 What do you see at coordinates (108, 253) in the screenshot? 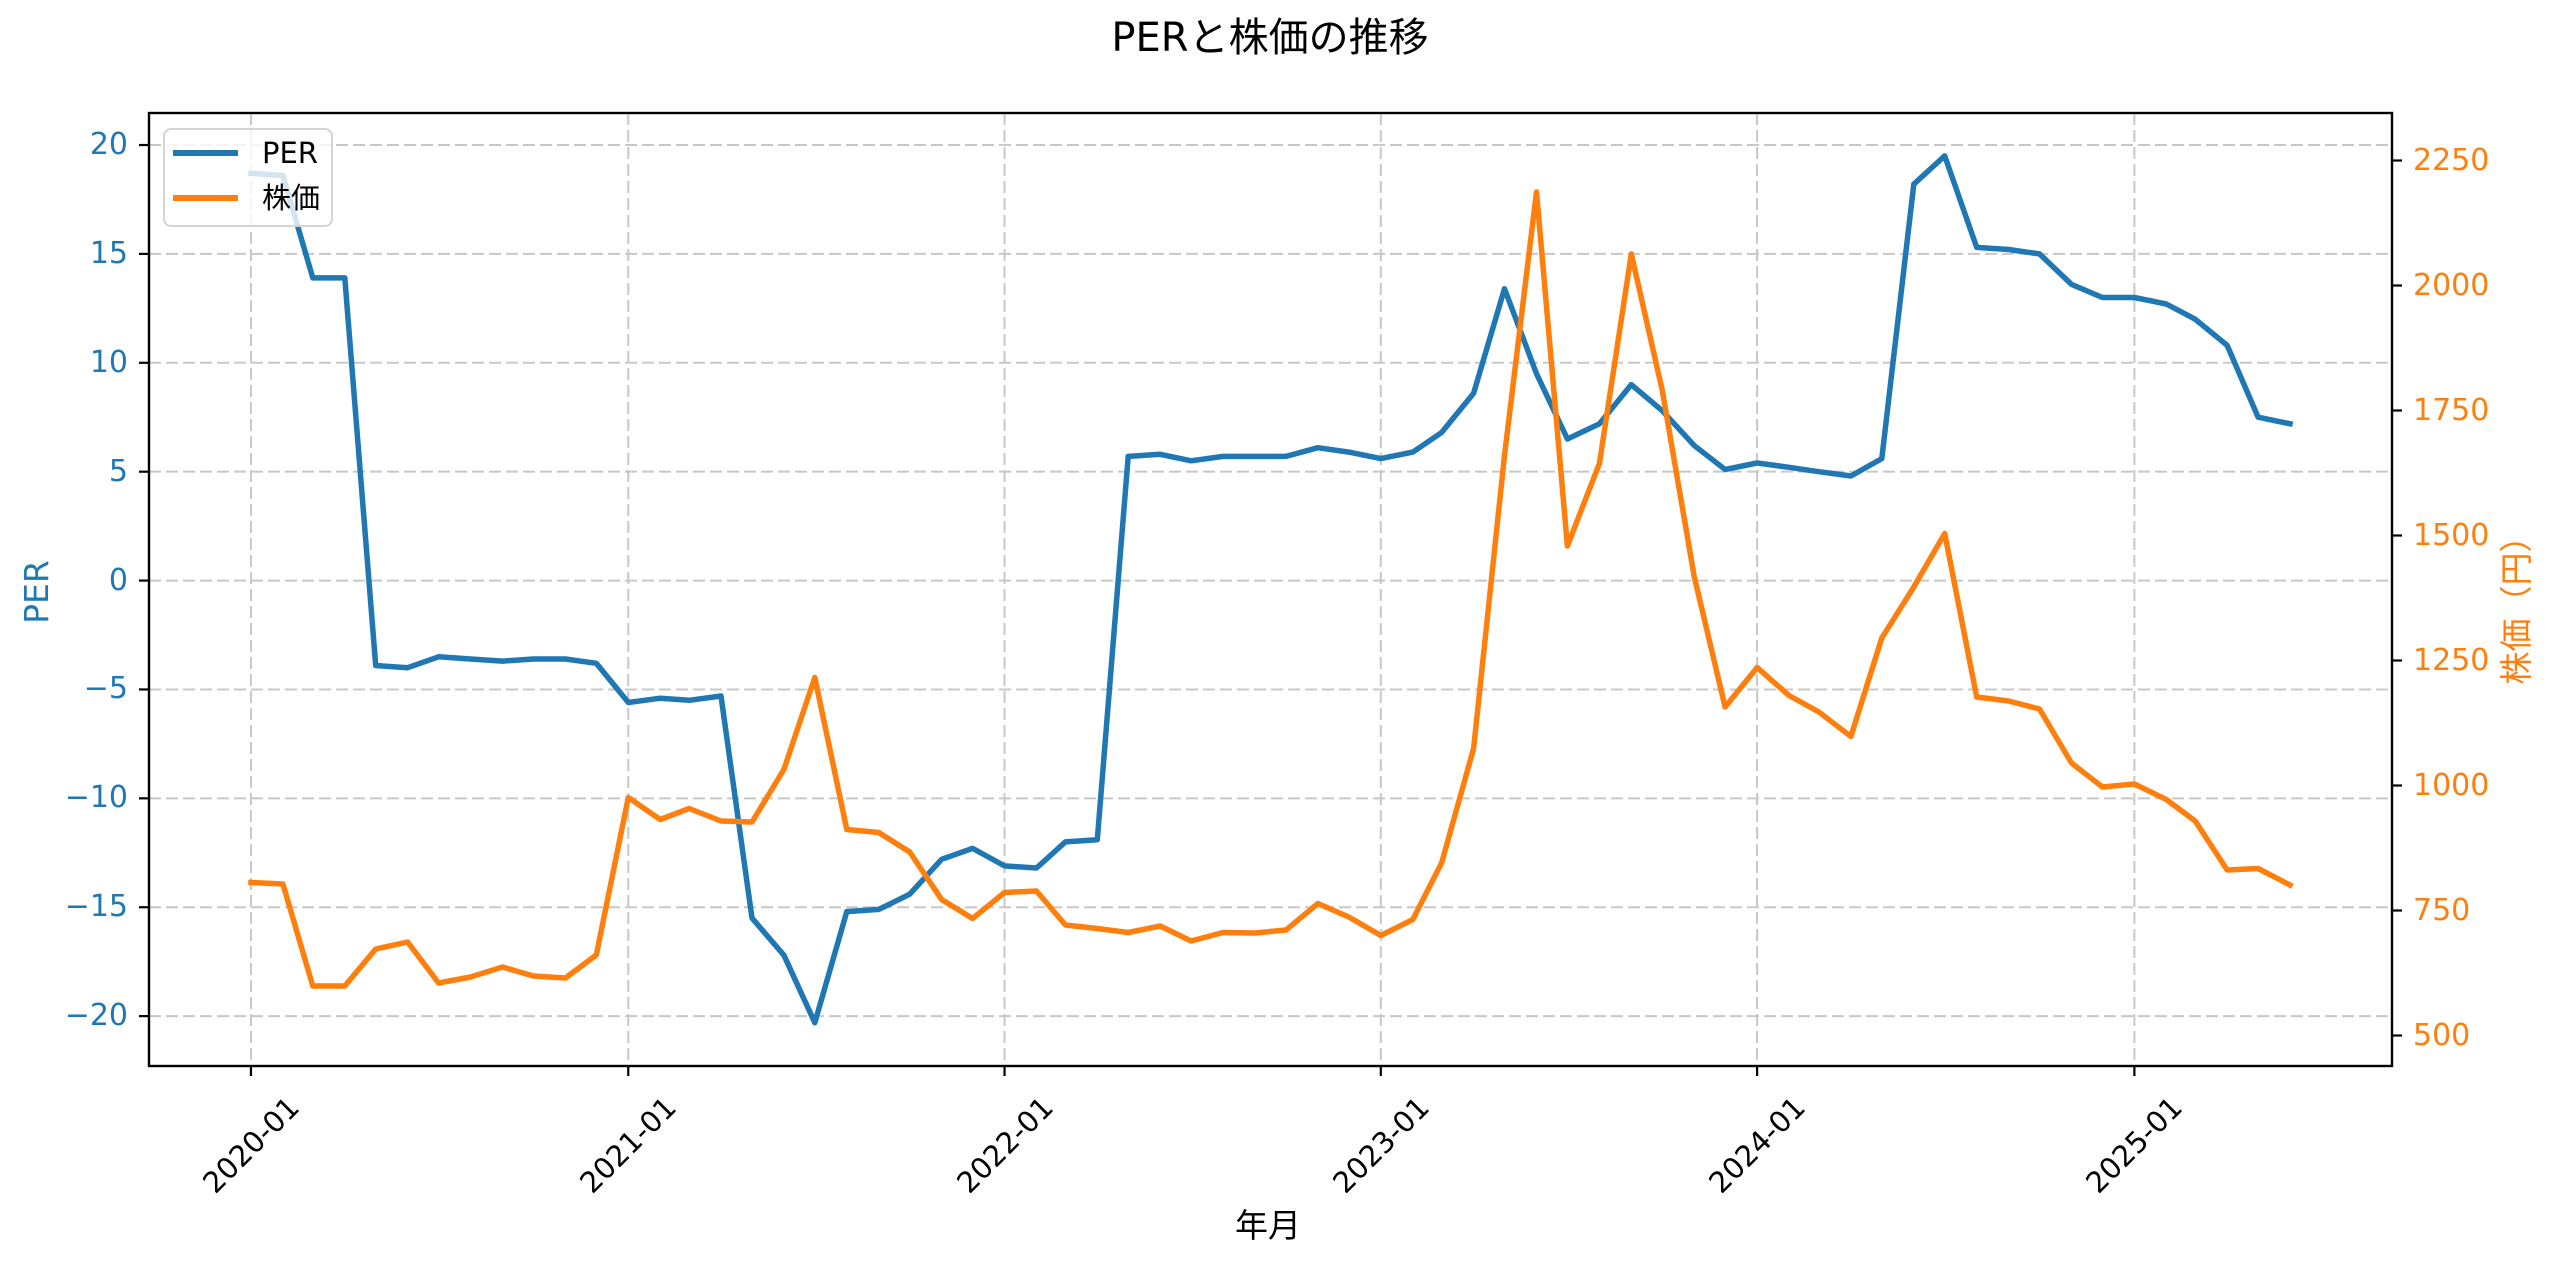
I see `y-tick-label-left: 15` at bounding box center [108, 253].